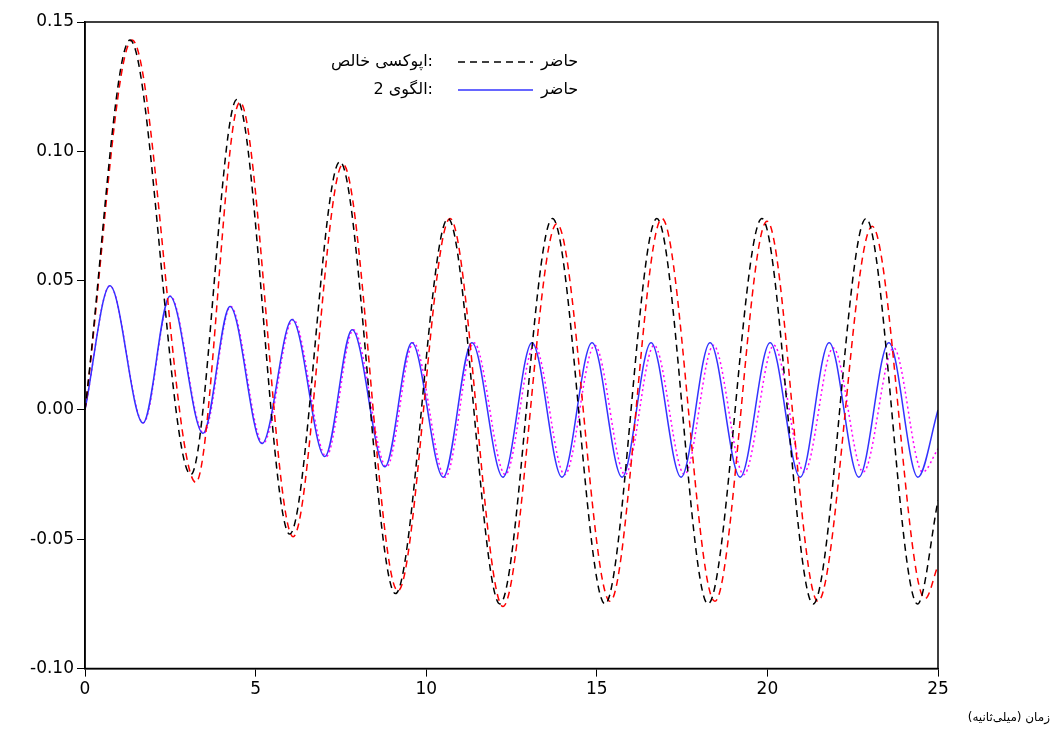 Image resolution: width=1055 pixels, height=743 pixels. What do you see at coordinates (381, 61) in the screenshot?
I see `annotation: اپوکسی خالص:` at bounding box center [381, 61].